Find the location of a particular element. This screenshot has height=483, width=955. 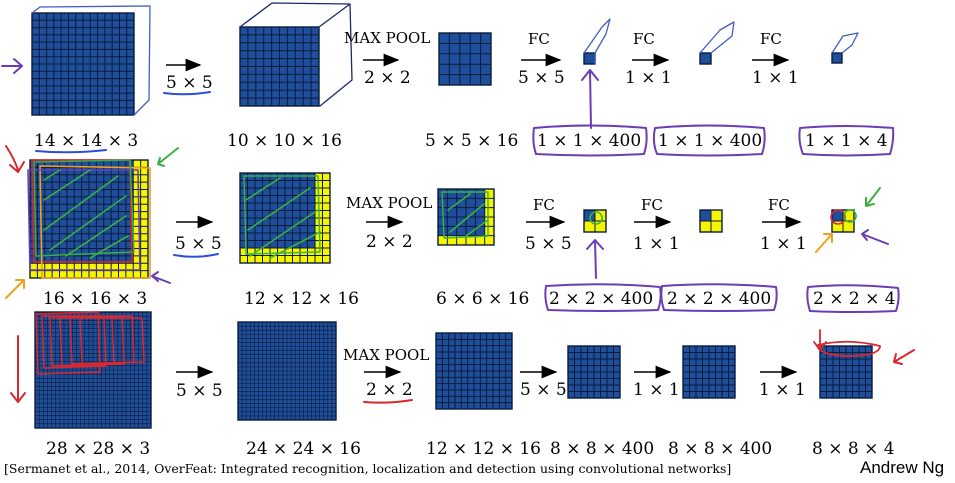

row1-fc1-output-dims: 1 × 1 × 400 is located at coordinates (589, 141).